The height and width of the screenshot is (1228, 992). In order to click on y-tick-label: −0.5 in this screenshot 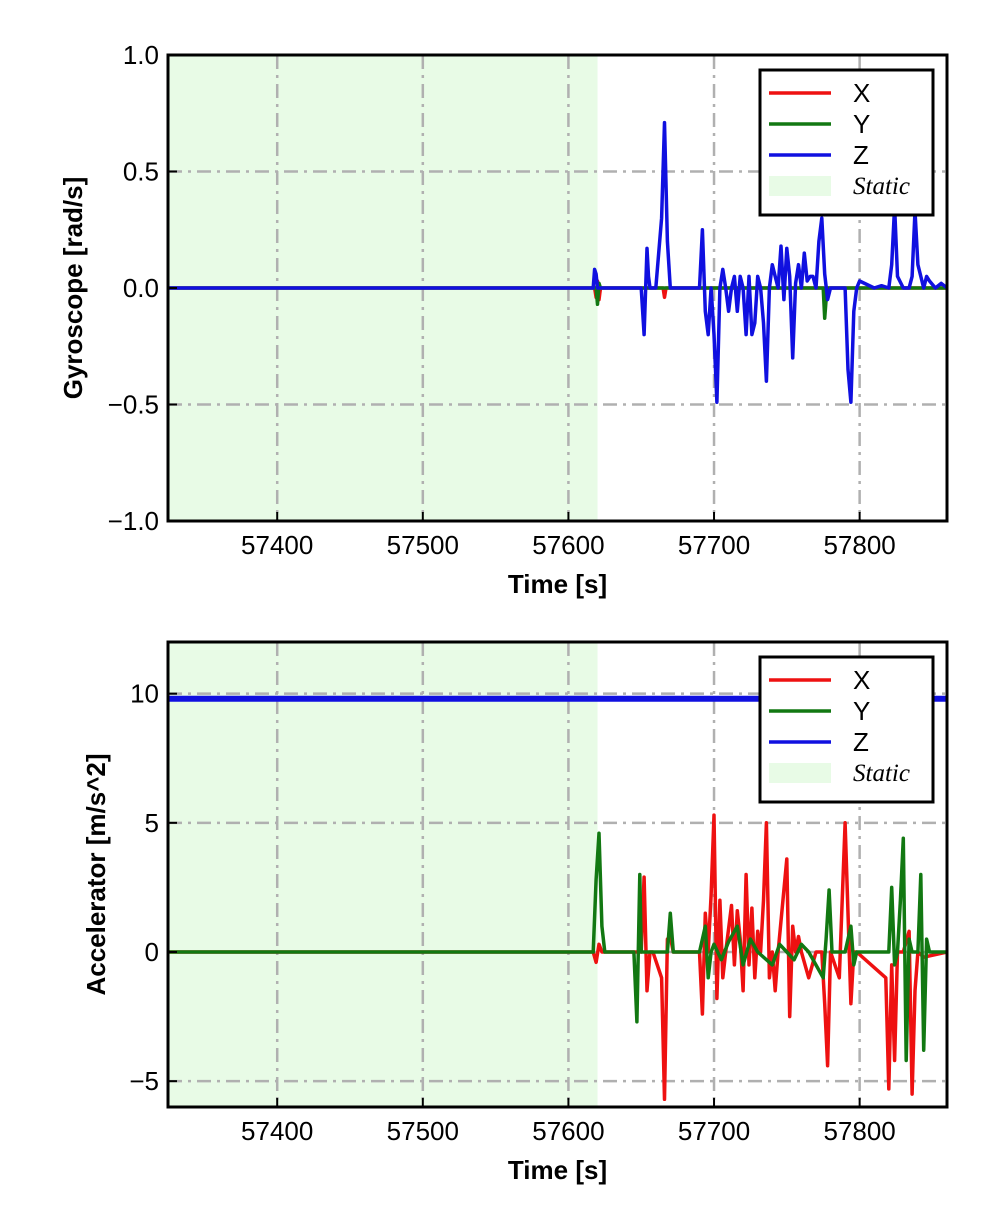, I will do `click(133, 405)`.